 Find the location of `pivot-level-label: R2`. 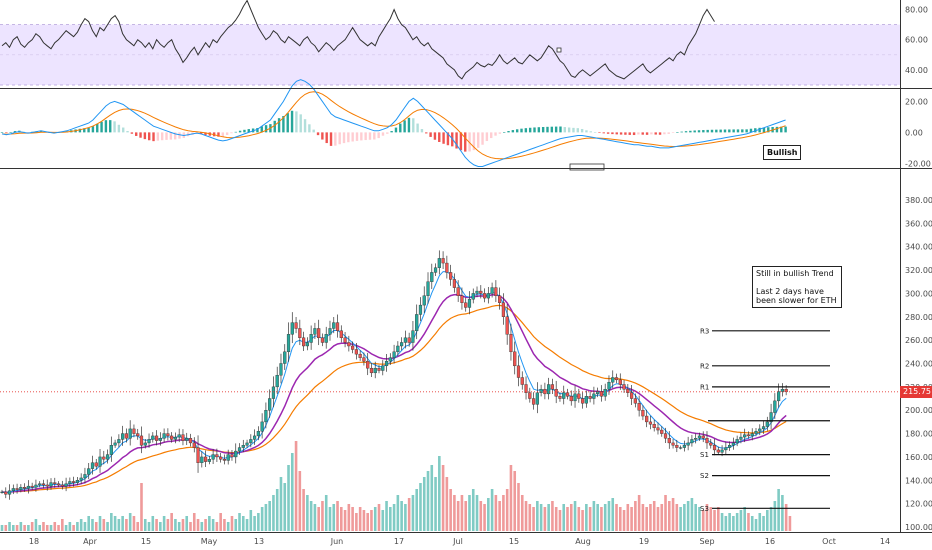

pivot-level-label: R2 is located at coordinates (704, 366).